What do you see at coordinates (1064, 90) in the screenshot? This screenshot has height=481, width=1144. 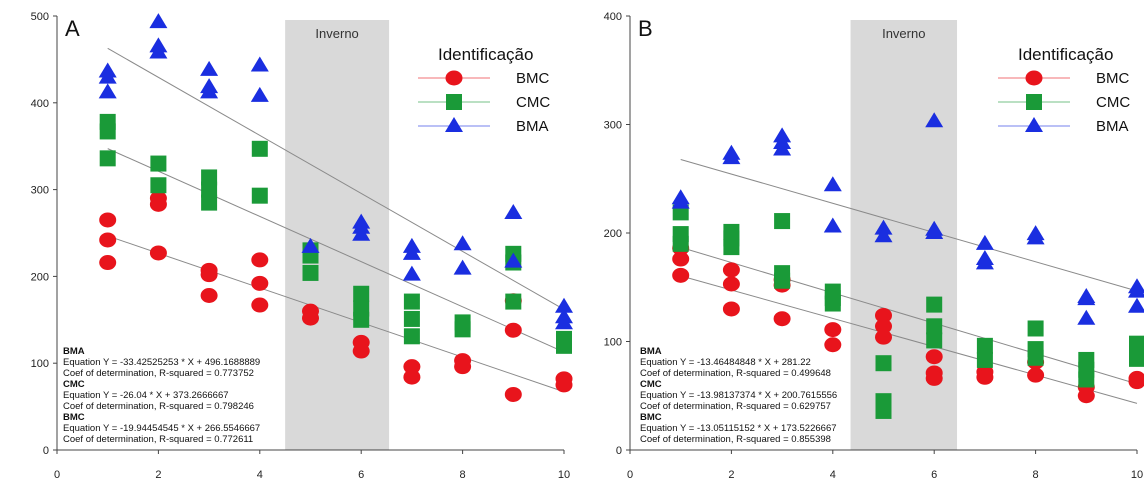 I see `legend: Identificação BMC CMC BMA` at bounding box center [1064, 90].